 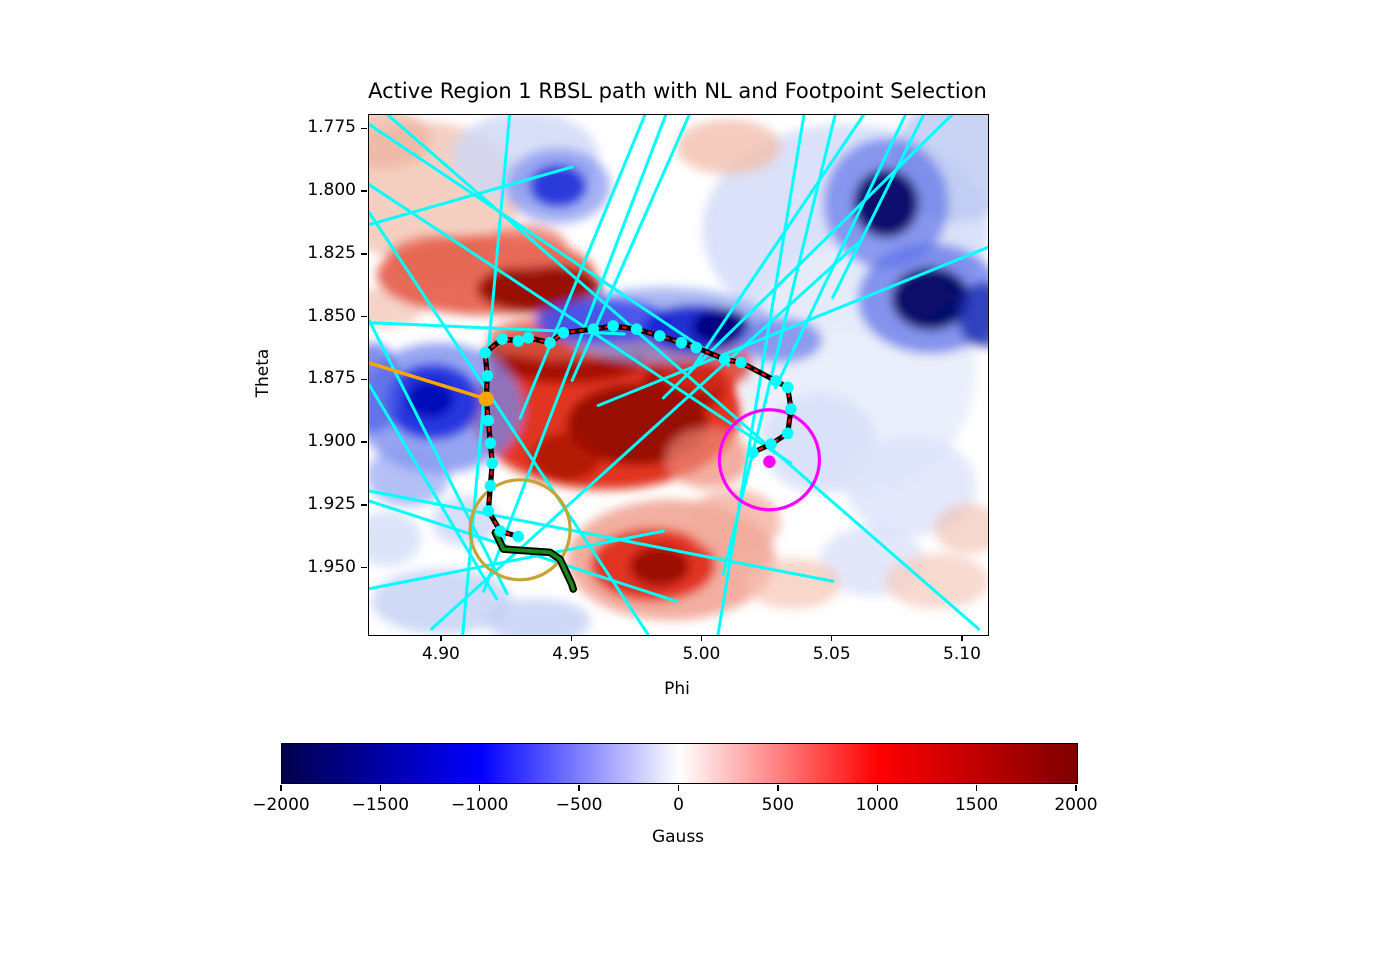 I want to click on y-tick-label: 1.925, so click(x=331, y=503).